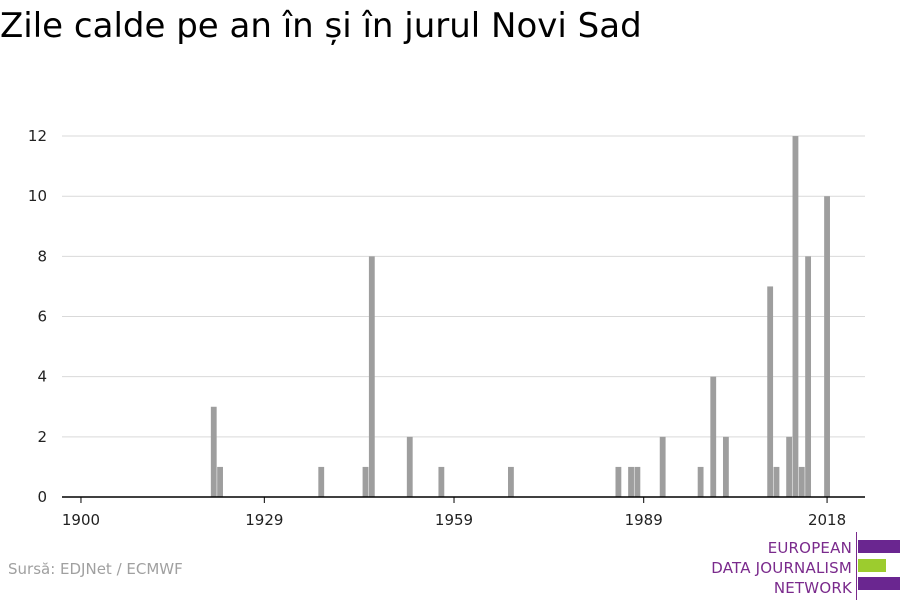 This screenshot has height=600, width=900. What do you see at coordinates (365, 481) in the screenshot?
I see `bar-1945` at bounding box center [365, 481].